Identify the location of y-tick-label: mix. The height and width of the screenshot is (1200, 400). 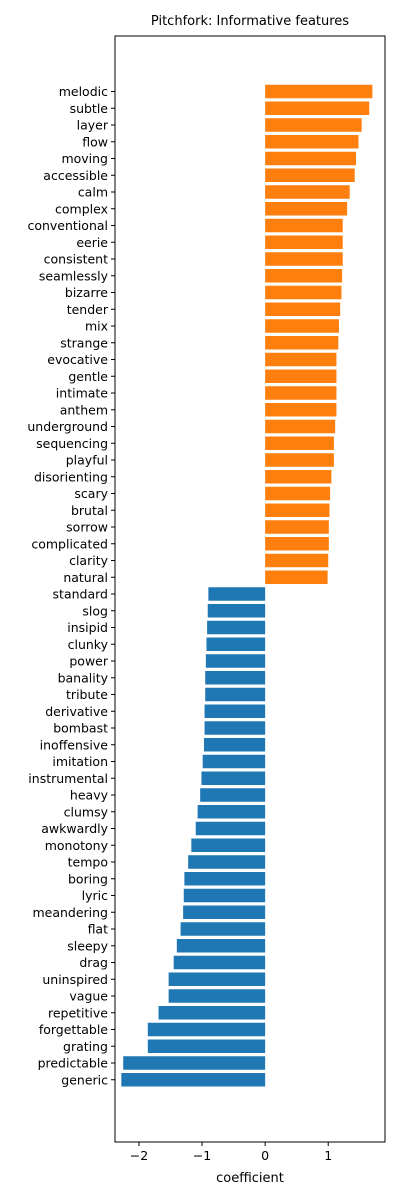
(96, 326).